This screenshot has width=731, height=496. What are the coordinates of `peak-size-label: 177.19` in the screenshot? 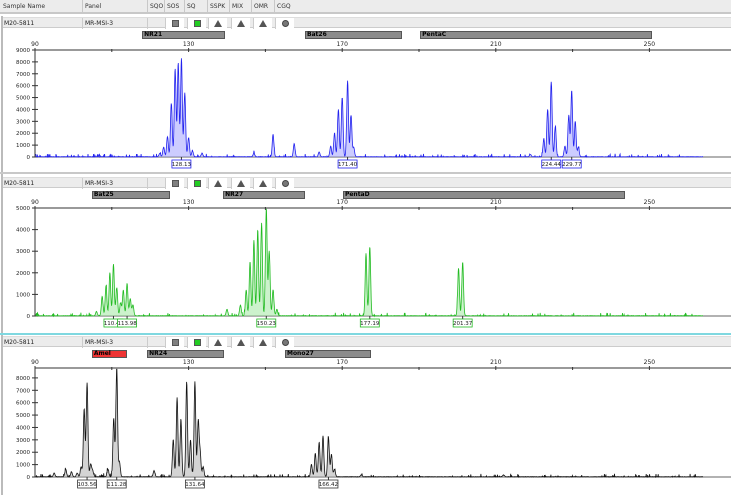 It's located at (370, 324).